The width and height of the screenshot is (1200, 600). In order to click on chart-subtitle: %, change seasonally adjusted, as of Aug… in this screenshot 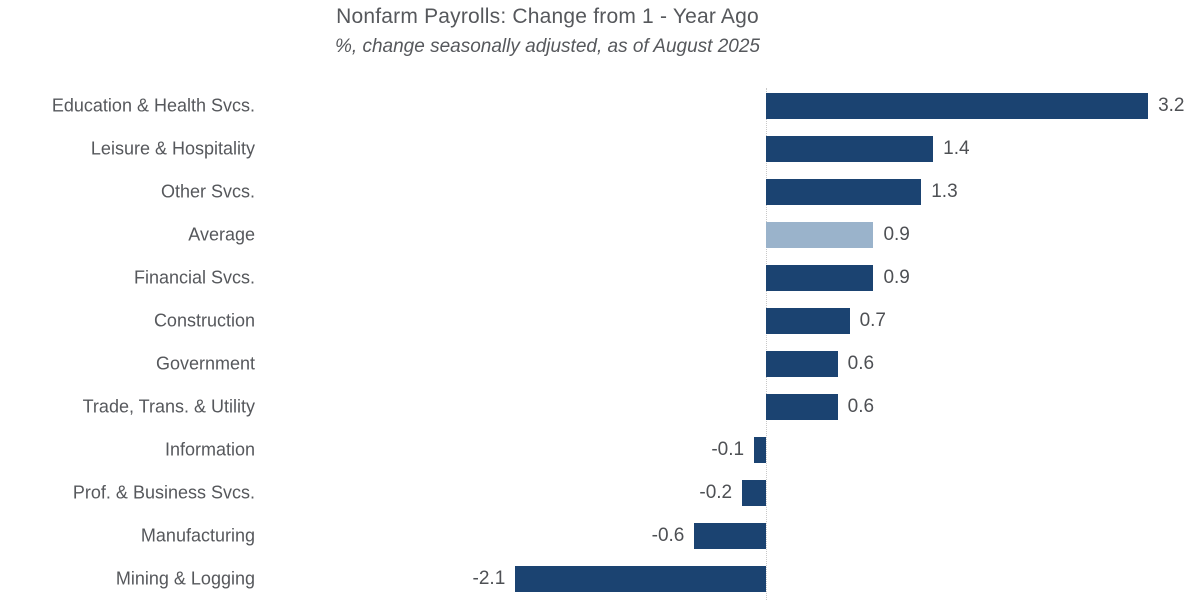, I will do `click(547, 46)`.